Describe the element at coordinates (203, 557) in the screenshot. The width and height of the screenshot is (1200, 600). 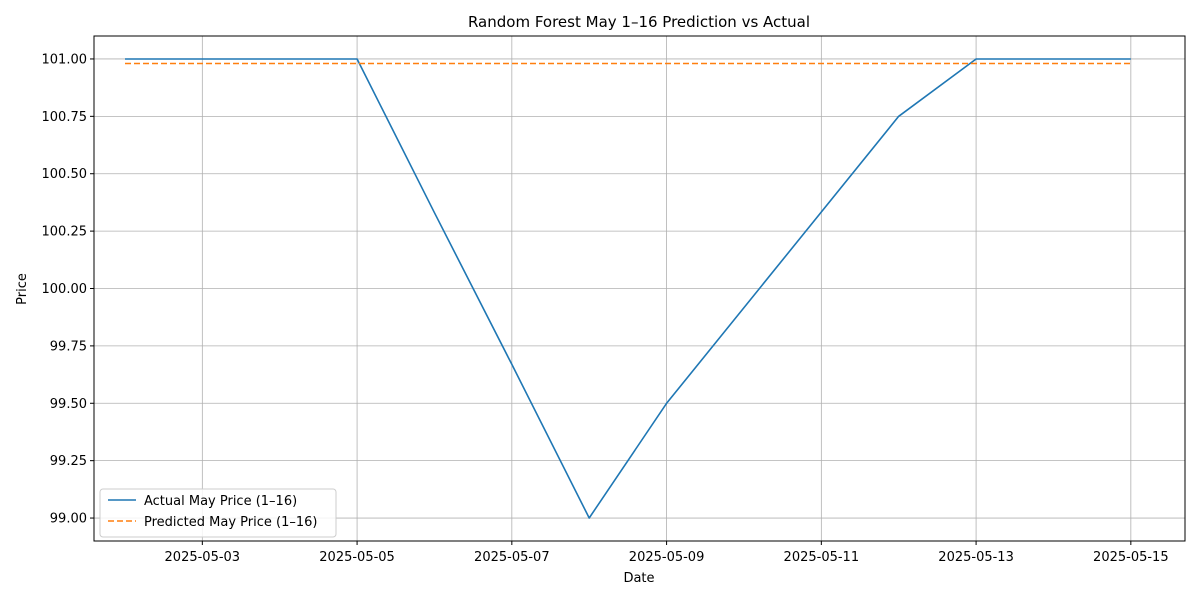
I see `x-tick-label: 2025-05-03` at that location.